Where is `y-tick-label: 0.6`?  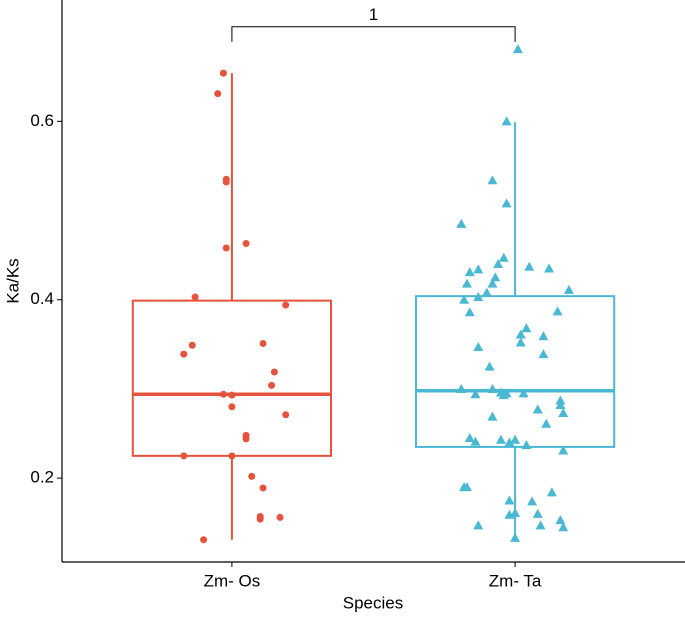
y-tick-label: 0.6 is located at coordinates (42, 120).